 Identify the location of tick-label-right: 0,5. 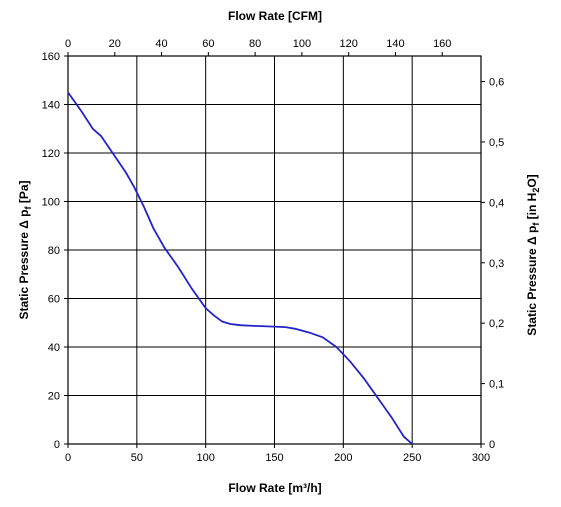
(496, 143).